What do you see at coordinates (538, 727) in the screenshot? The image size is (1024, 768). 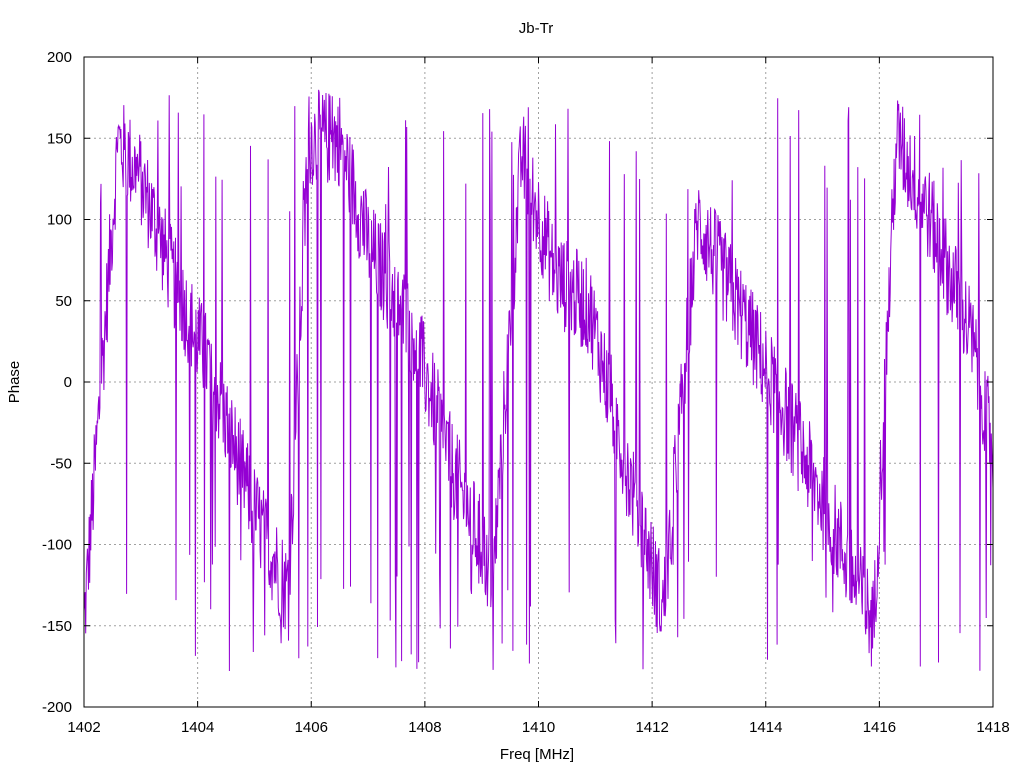 I see `x-tick-label: 1410` at bounding box center [538, 727].